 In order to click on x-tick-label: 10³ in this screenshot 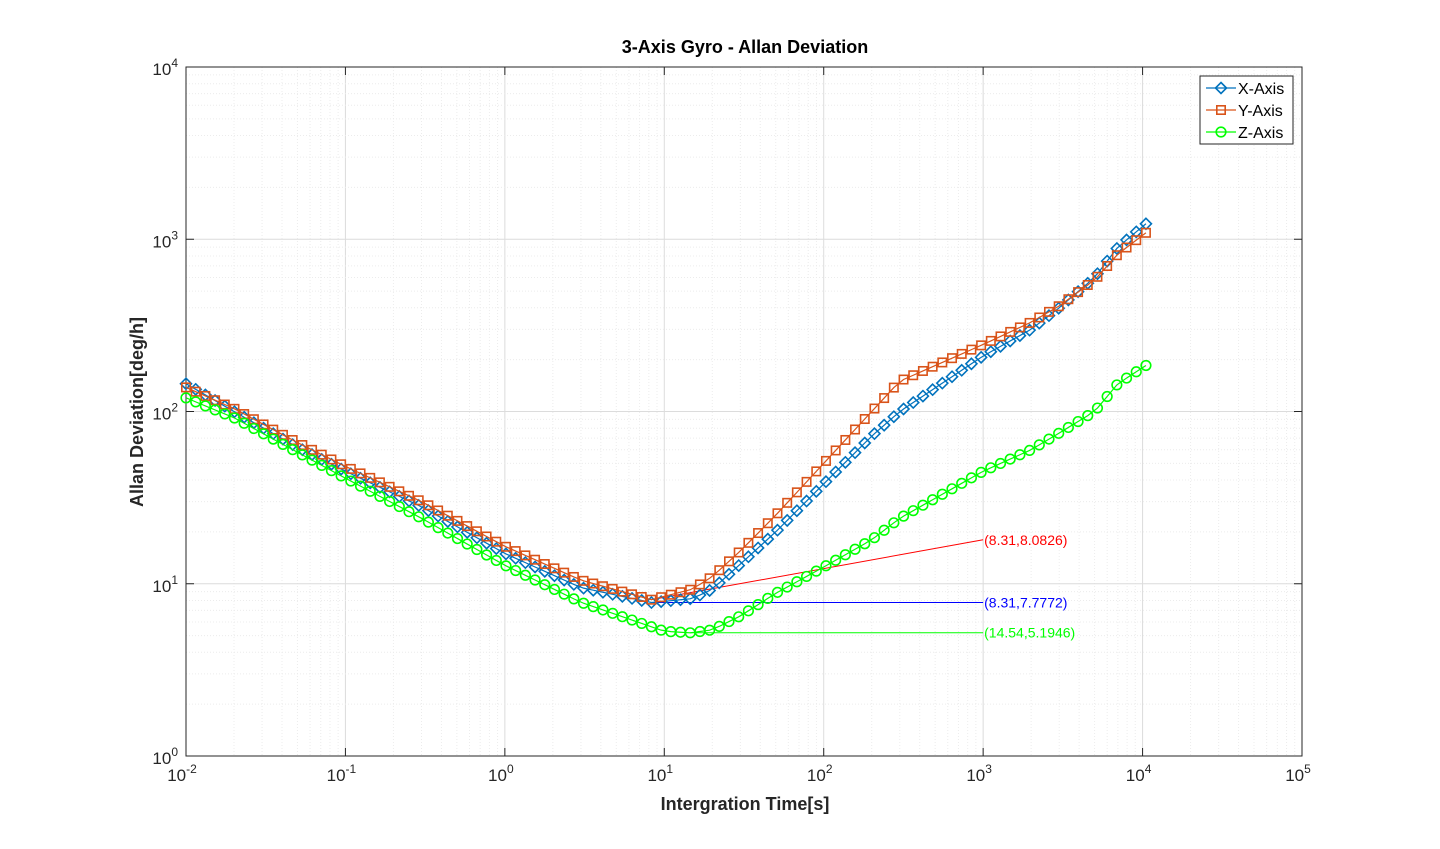, I will do `click(979, 773)`.